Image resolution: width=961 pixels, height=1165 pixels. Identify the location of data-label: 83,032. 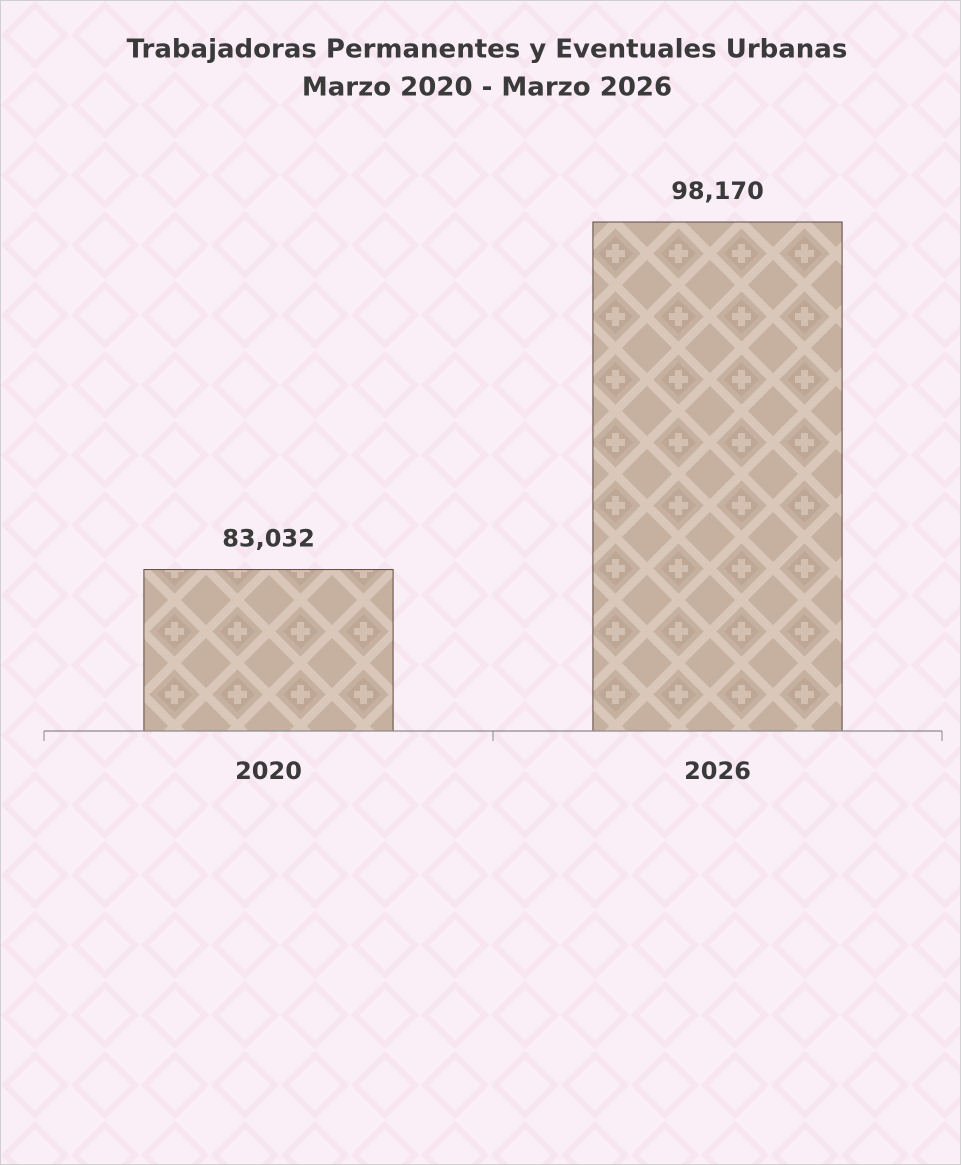
(268, 539).